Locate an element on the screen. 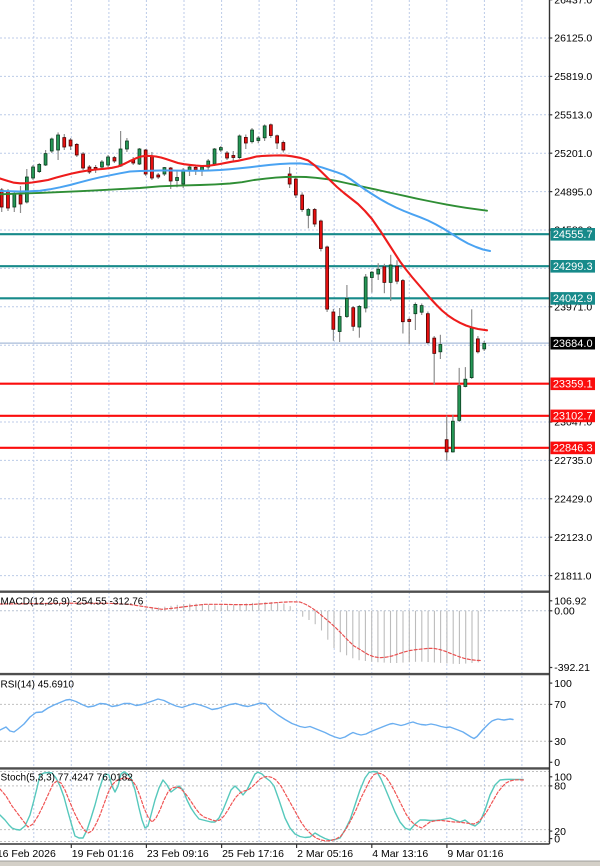  svg-text: 23359.1 is located at coordinates (573, 385).